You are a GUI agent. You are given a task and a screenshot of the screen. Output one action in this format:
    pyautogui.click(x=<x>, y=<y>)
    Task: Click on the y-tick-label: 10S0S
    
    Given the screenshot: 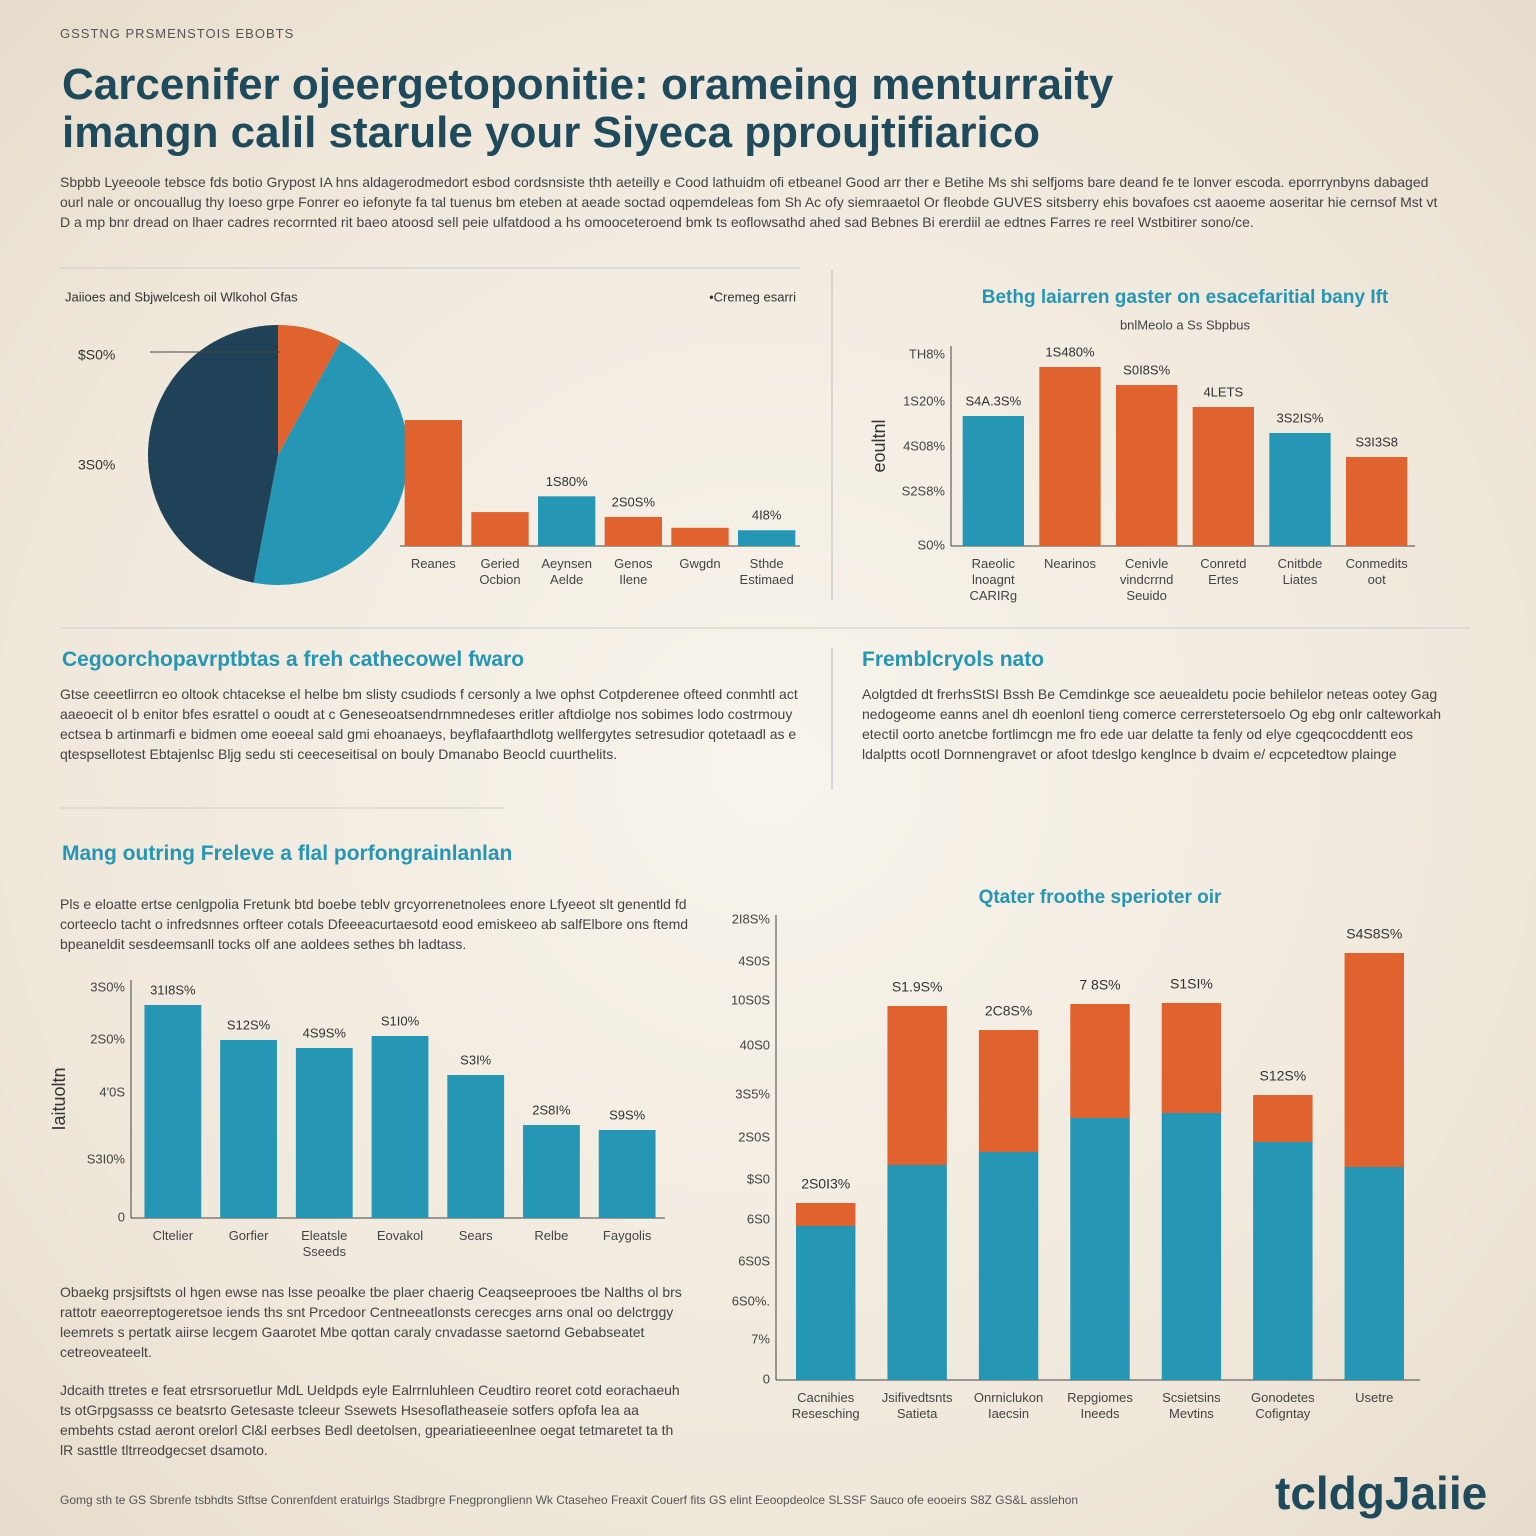 What is the action you would take?
    pyautogui.click(x=750, y=999)
    